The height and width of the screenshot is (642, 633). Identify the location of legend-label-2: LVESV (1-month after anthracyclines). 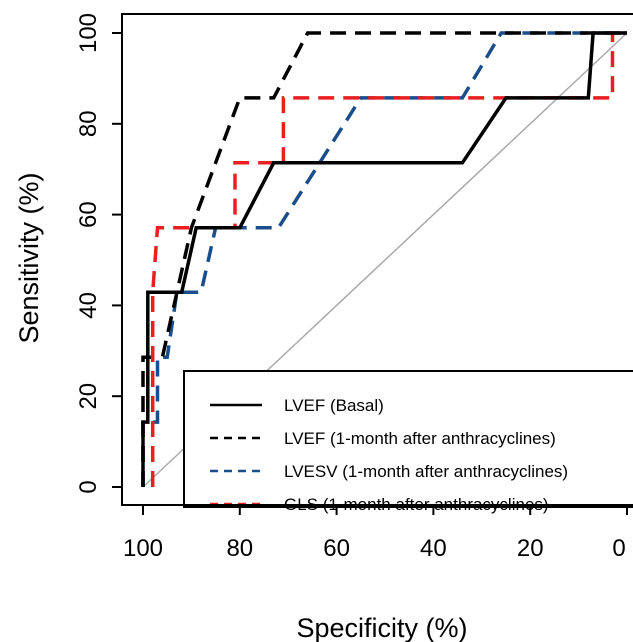
(426, 471).